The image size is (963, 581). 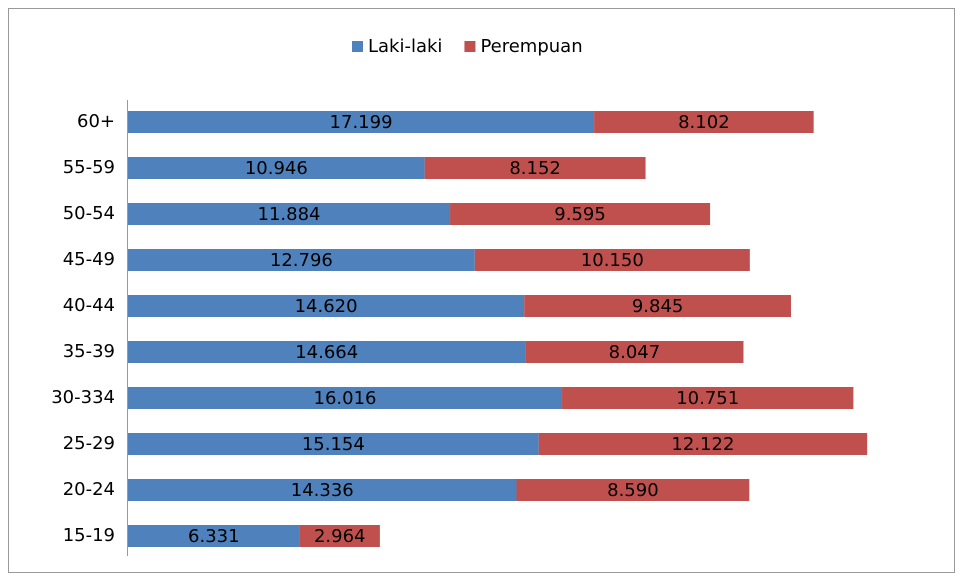 I want to click on legend-label: Perempuan, so click(x=531, y=46).